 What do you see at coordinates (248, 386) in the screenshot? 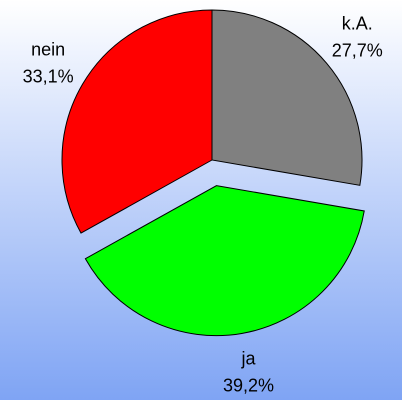
I see `slice-value-label: 39,2%` at bounding box center [248, 386].